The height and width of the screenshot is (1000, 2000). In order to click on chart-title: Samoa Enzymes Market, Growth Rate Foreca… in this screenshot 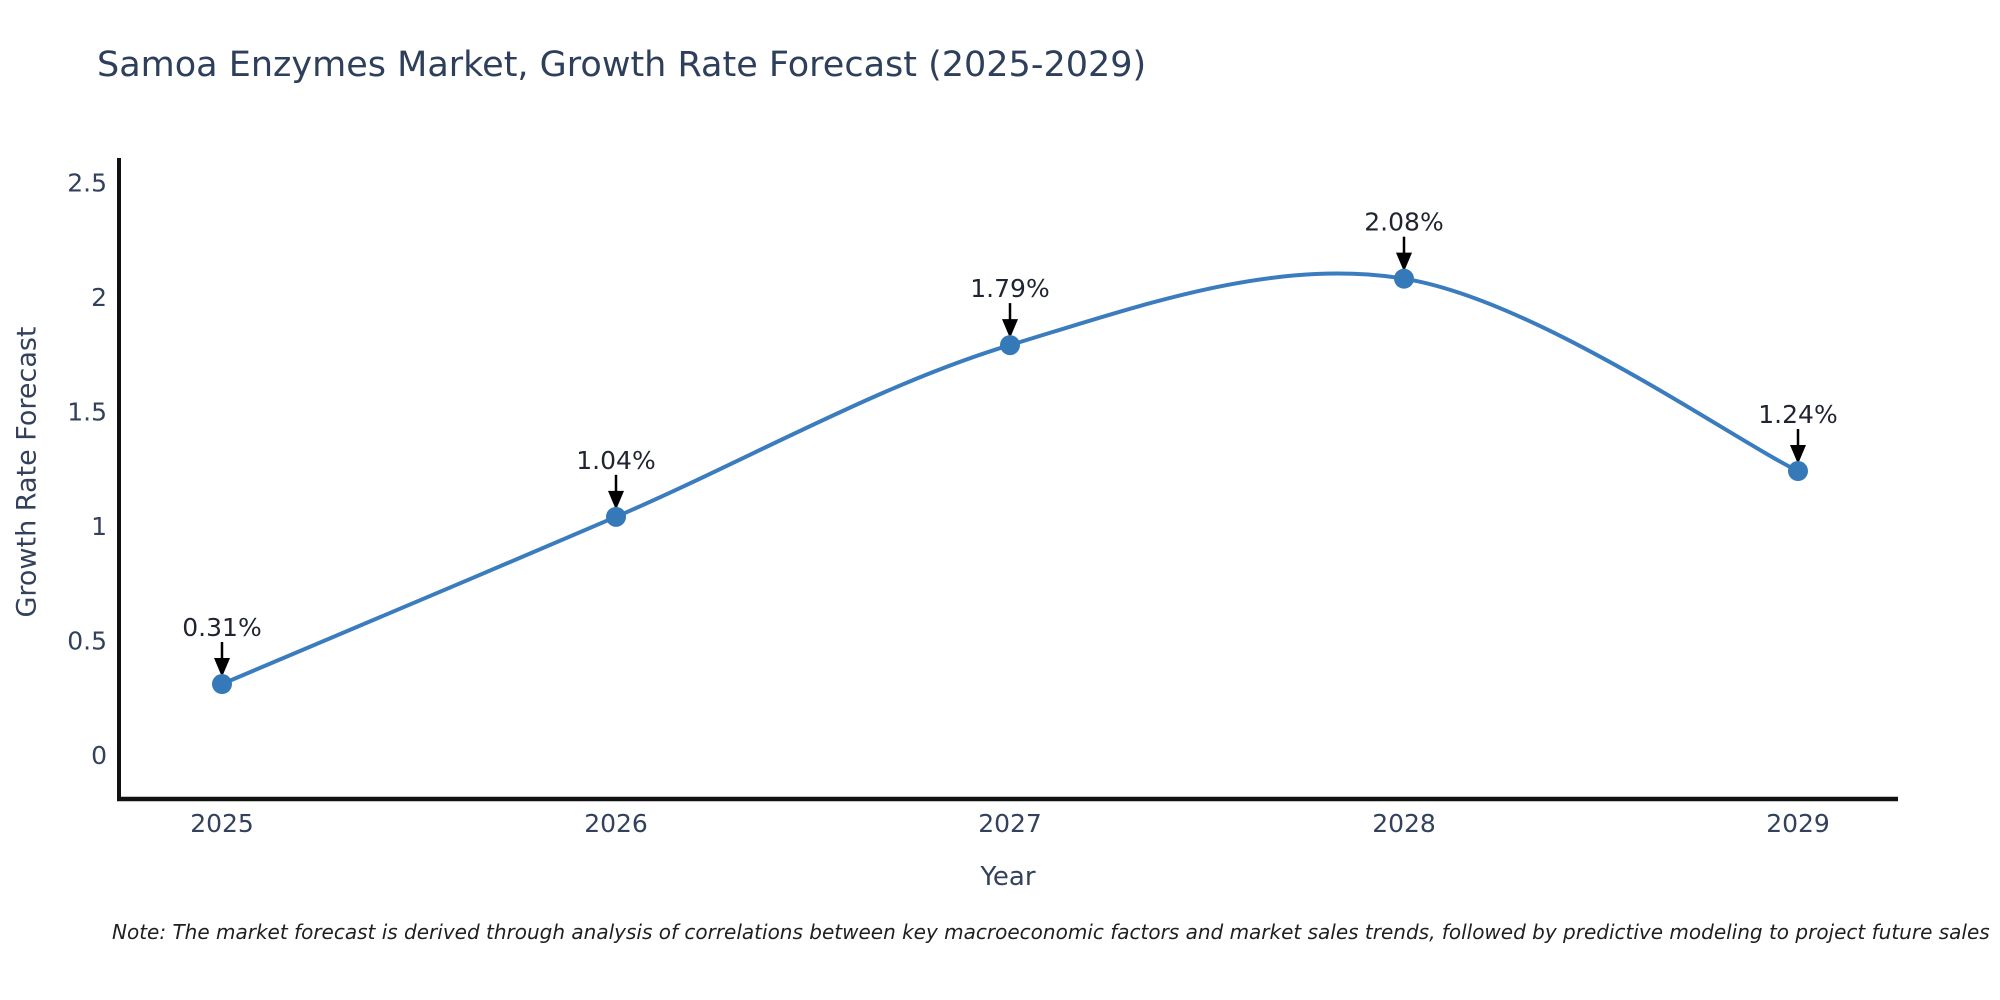, I will do `click(622, 65)`.